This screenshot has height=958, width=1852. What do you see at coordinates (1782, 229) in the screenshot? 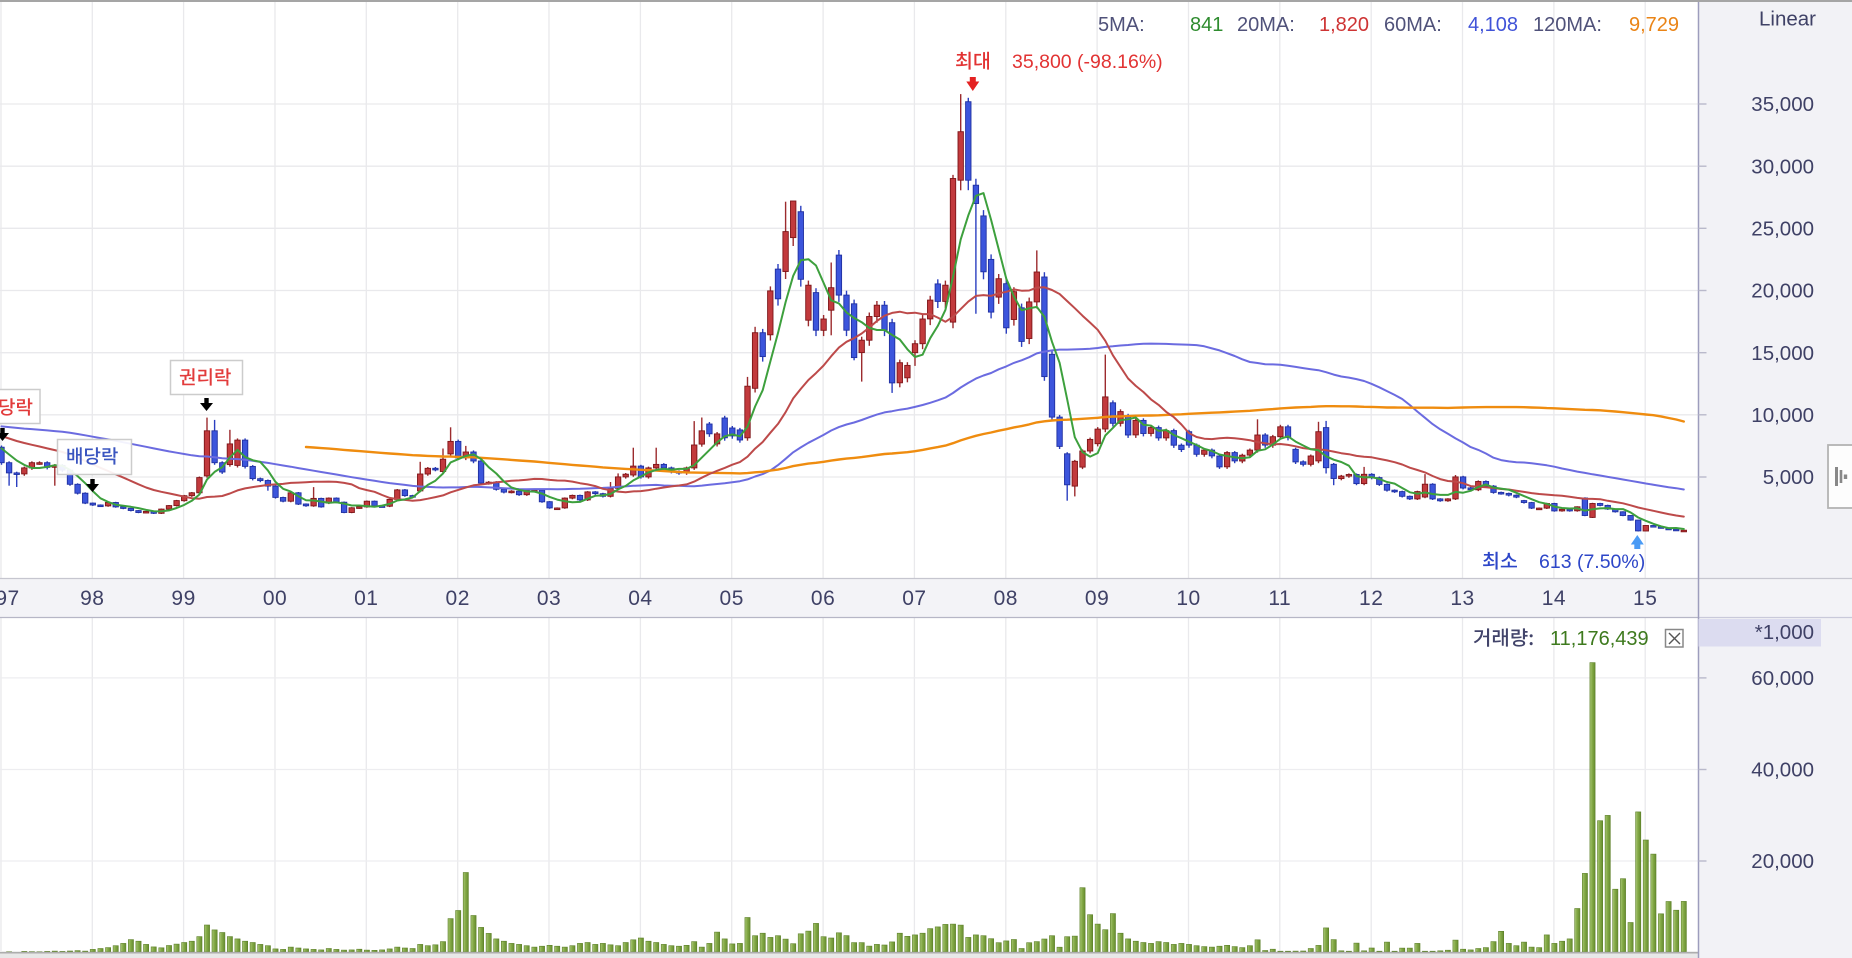
I see `svg-text: 25,000` at bounding box center [1782, 229].